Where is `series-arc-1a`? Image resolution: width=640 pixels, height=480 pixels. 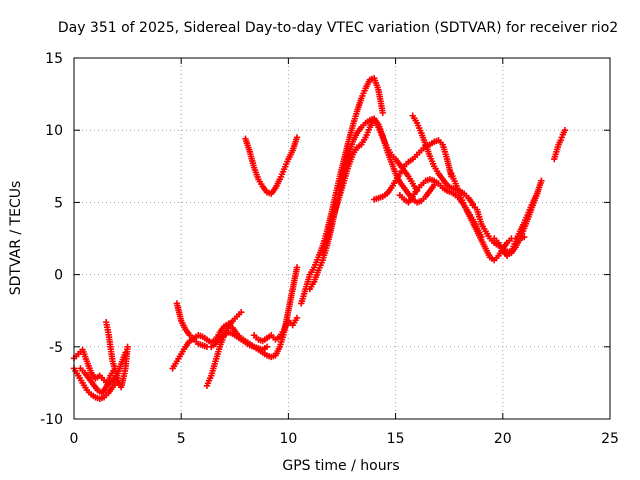 series-arc-1a is located at coordinates (95, 383).